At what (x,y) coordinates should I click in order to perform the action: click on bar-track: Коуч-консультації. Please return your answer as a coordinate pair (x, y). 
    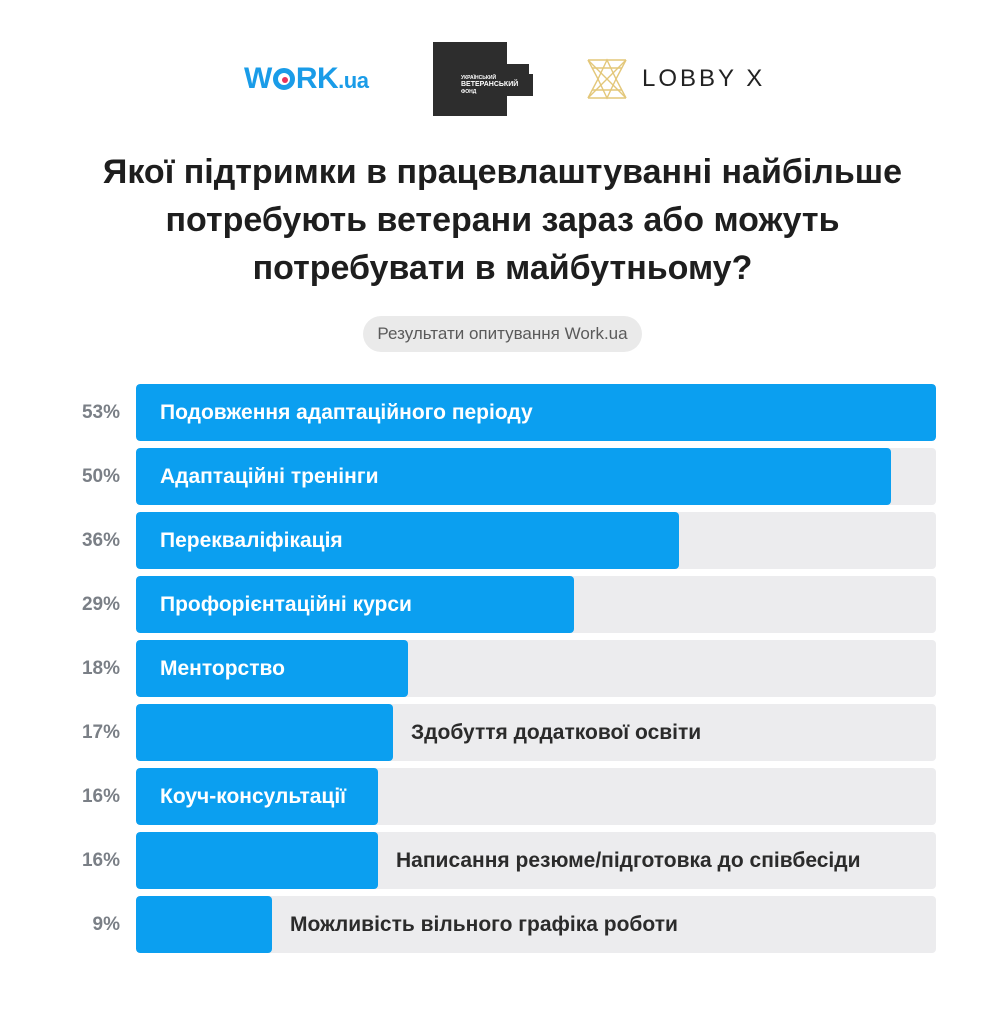
    Looking at the image, I should click on (536, 796).